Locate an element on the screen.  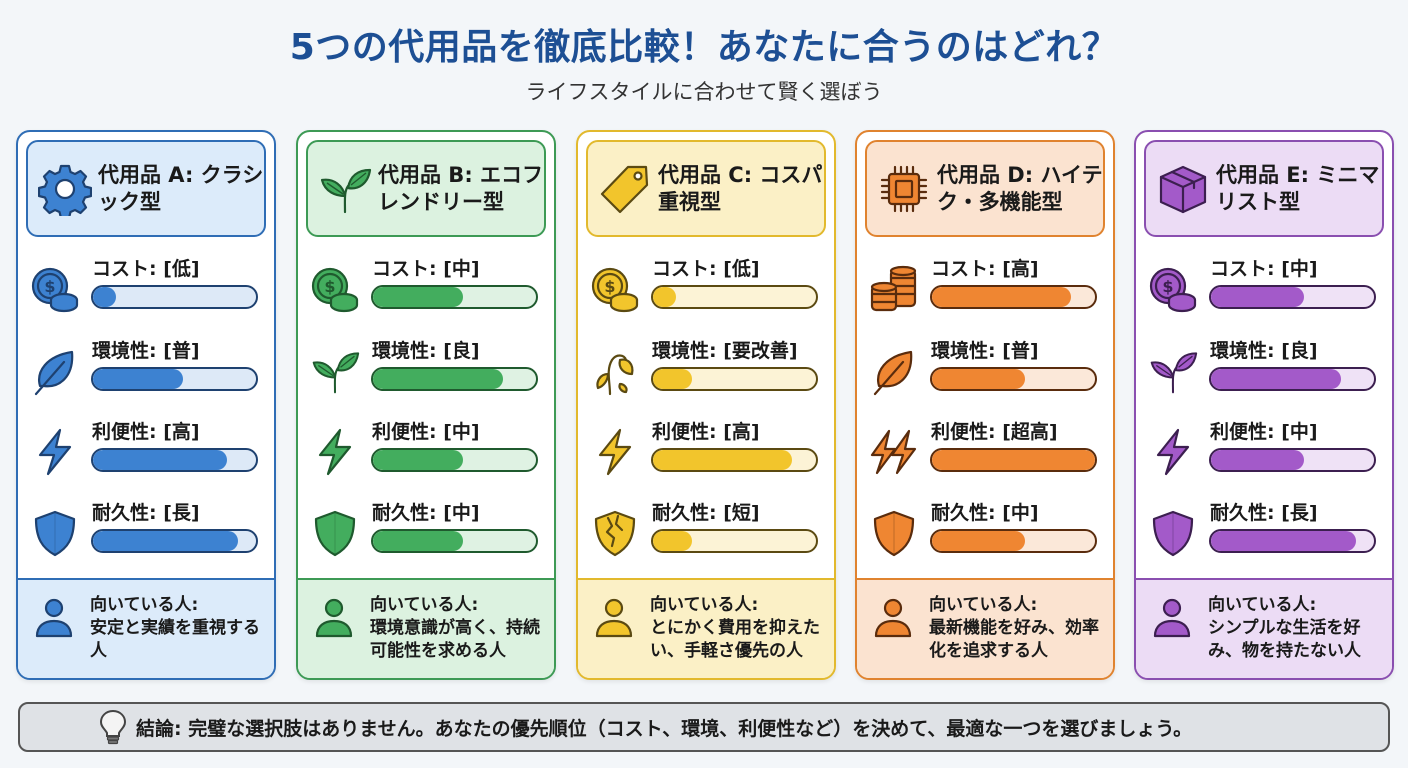
lightbulb-icon is located at coordinates (113, 727).